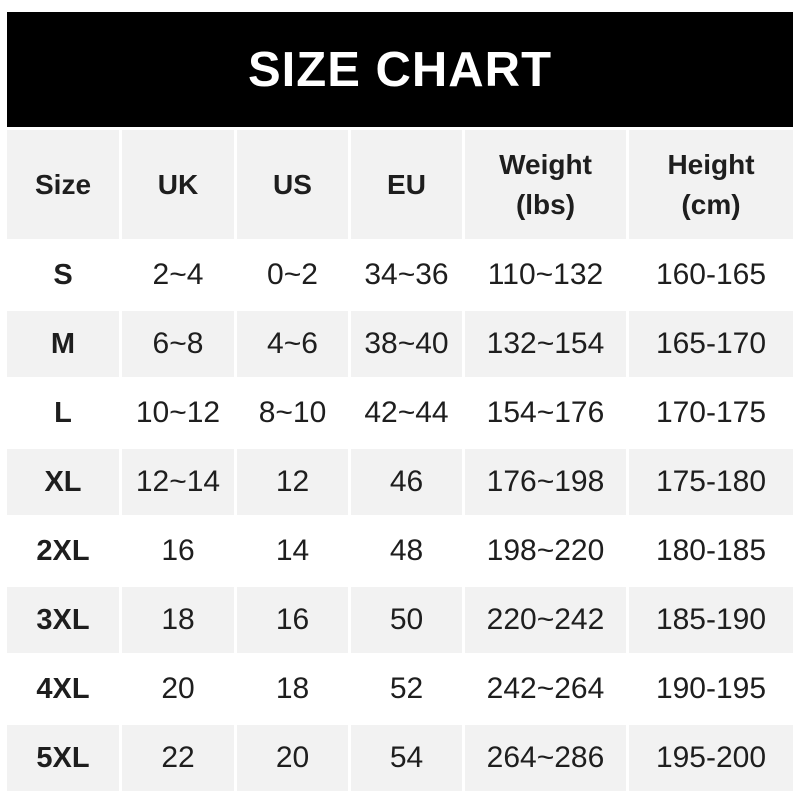 The height and width of the screenshot is (800, 800). I want to click on uk-cell: 18, so click(178, 620).